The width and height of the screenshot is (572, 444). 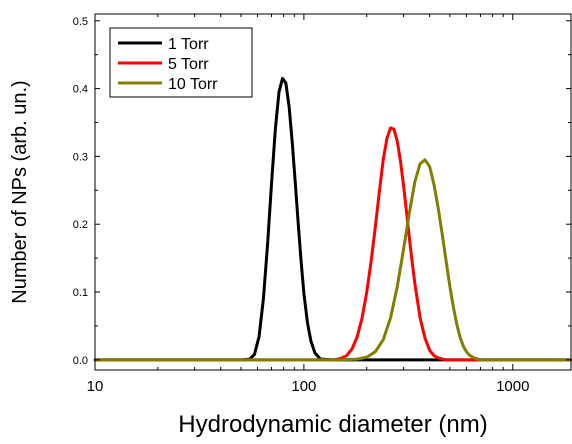 What do you see at coordinates (512, 386) in the screenshot?
I see `x-tick-label: 1000` at bounding box center [512, 386].